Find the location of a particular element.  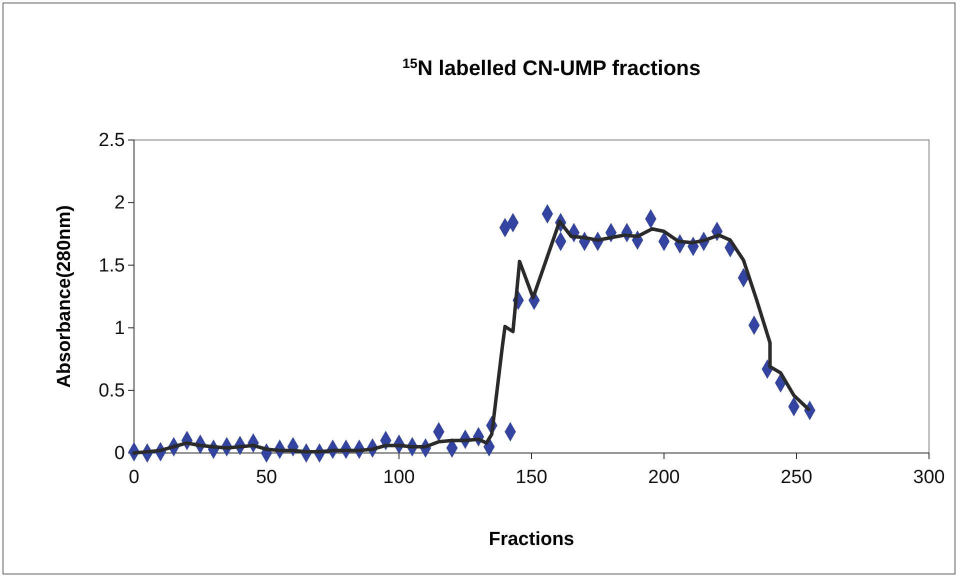

x-tick-label: 50 is located at coordinates (267, 477).